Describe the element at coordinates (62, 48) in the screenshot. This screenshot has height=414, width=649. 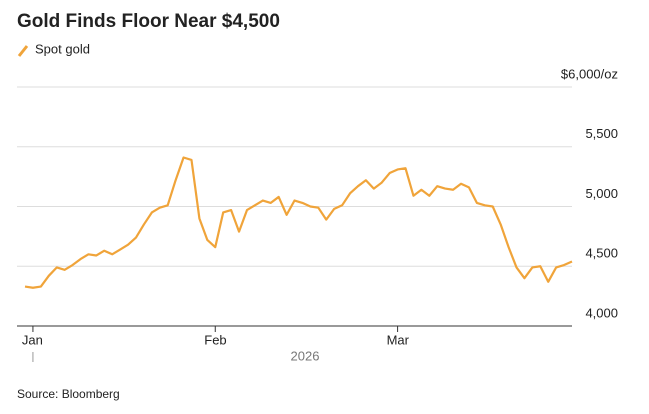
I see `legend-label: Spot gold` at that location.